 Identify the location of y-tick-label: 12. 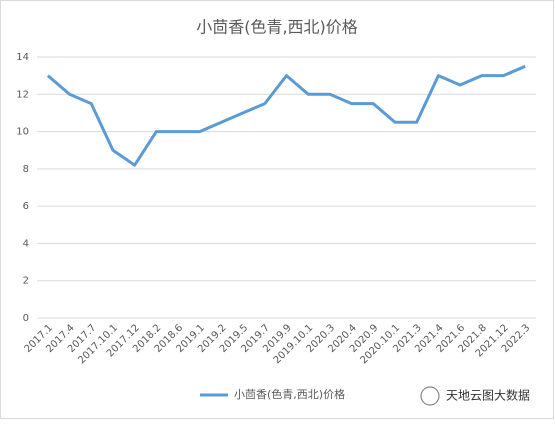
(22, 94).